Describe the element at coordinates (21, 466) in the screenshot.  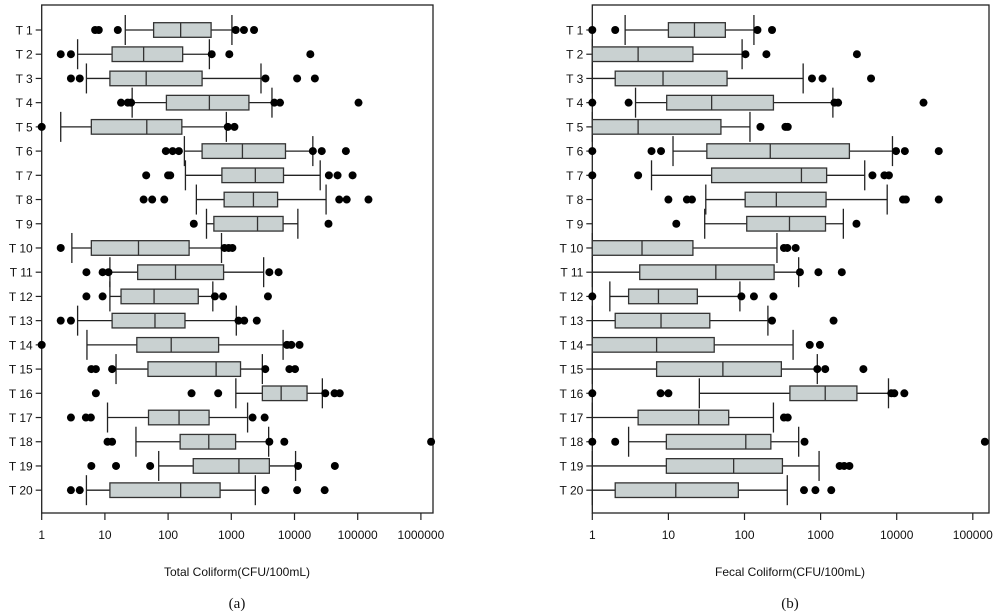
I see `y-tick-label: T 19` at that location.